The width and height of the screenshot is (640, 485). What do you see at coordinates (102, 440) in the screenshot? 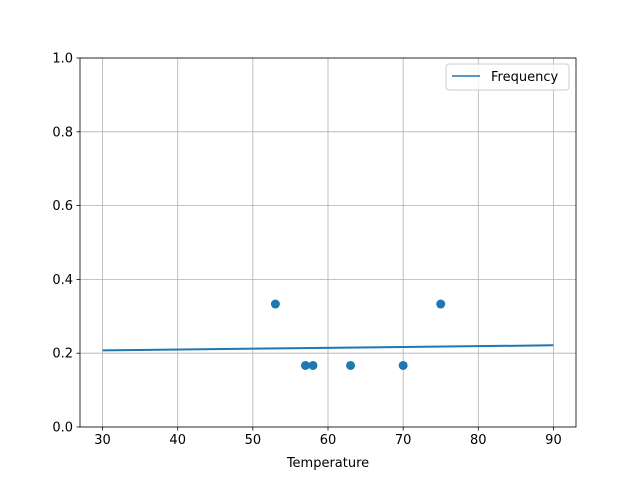
I see `x-tick-label: 30` at bounding box center [102, 440].